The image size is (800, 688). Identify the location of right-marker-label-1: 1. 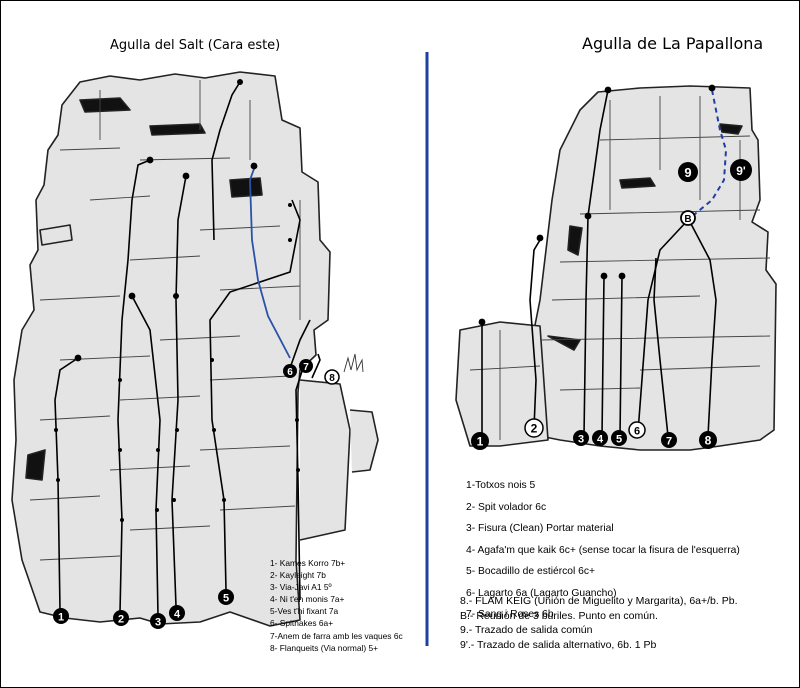
(480, 442).